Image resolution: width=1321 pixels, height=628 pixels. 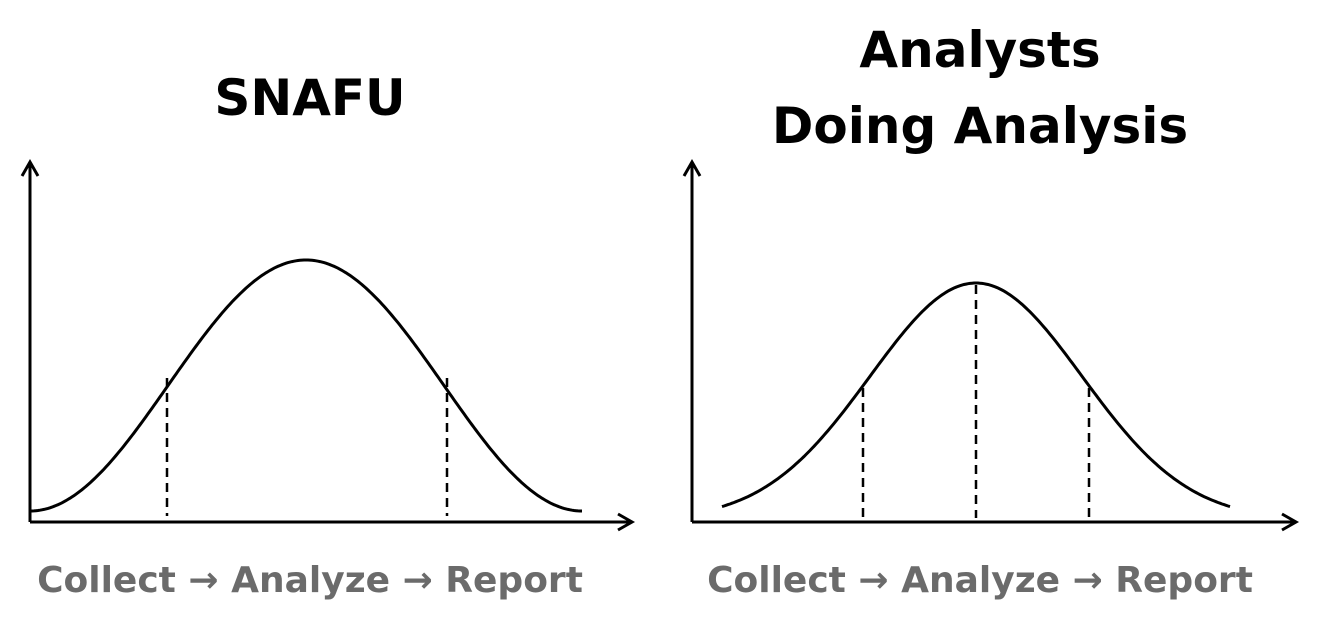 I want to click on curve, so click(x=976, y=395).